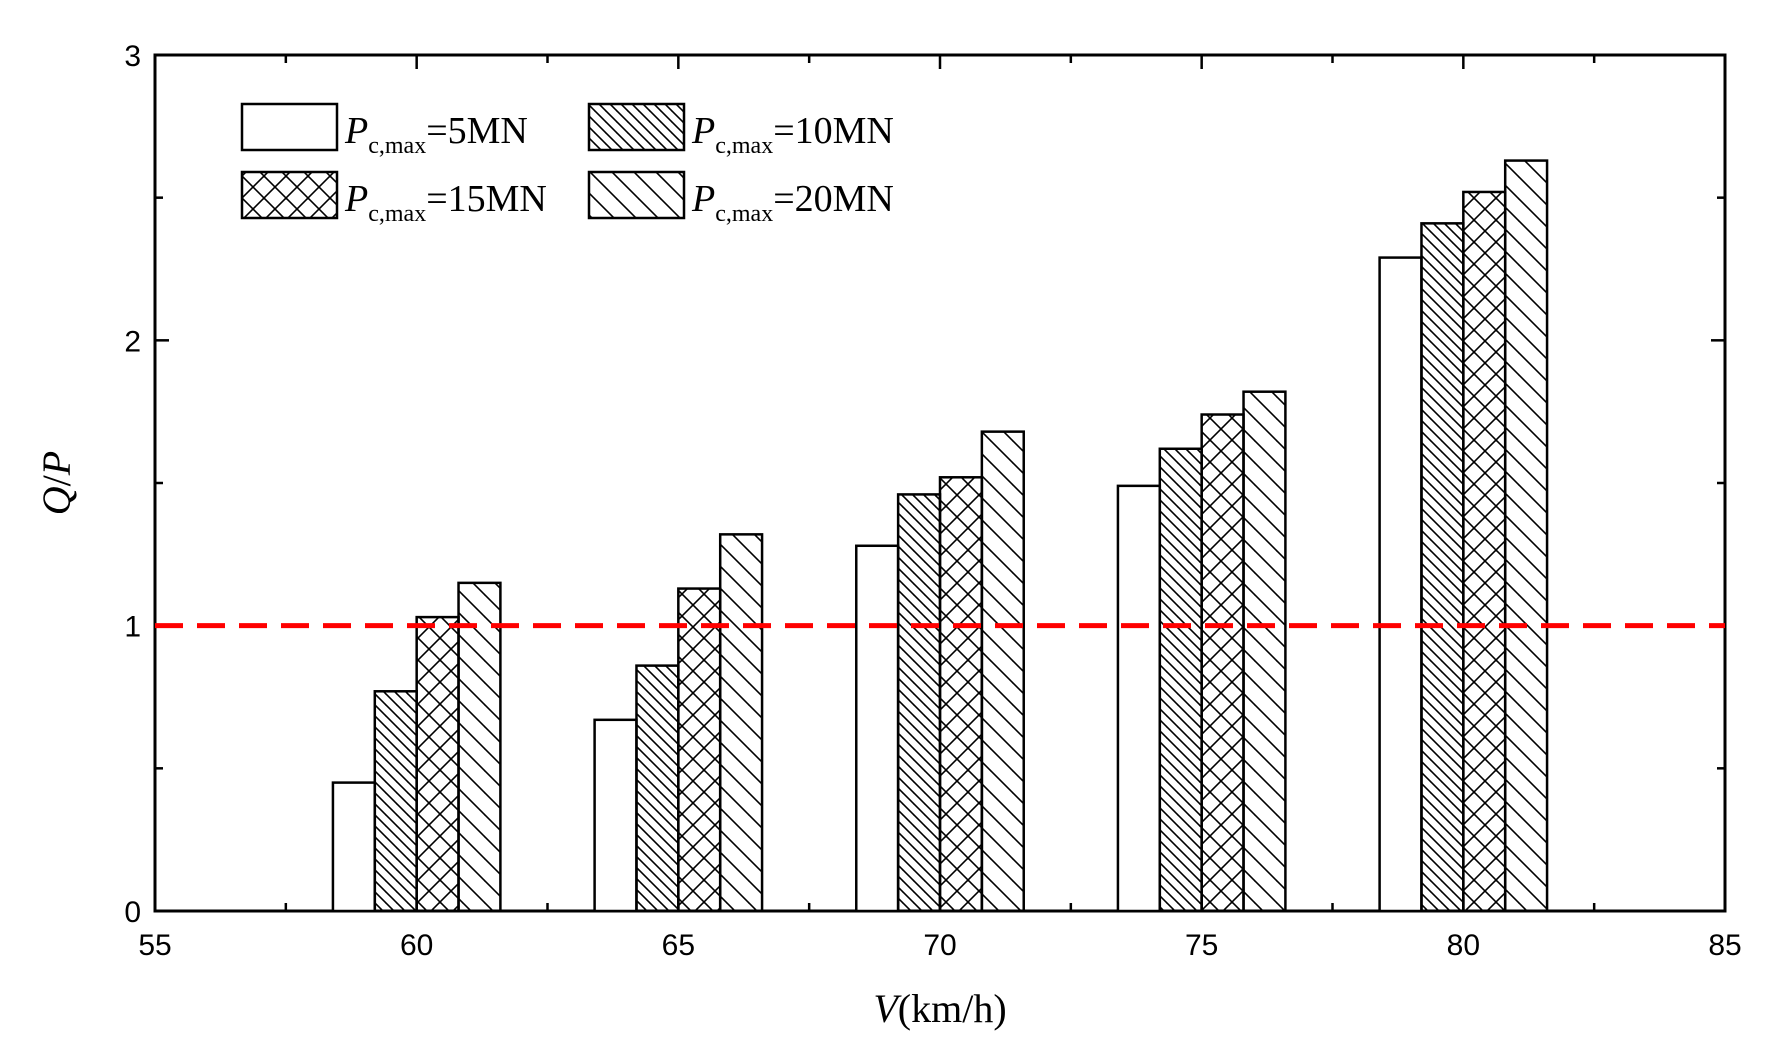 This screenshot has width=1776, height=1056. I want to click on legend-item-10mn: Pc,max=10MN, so click(740, 130).